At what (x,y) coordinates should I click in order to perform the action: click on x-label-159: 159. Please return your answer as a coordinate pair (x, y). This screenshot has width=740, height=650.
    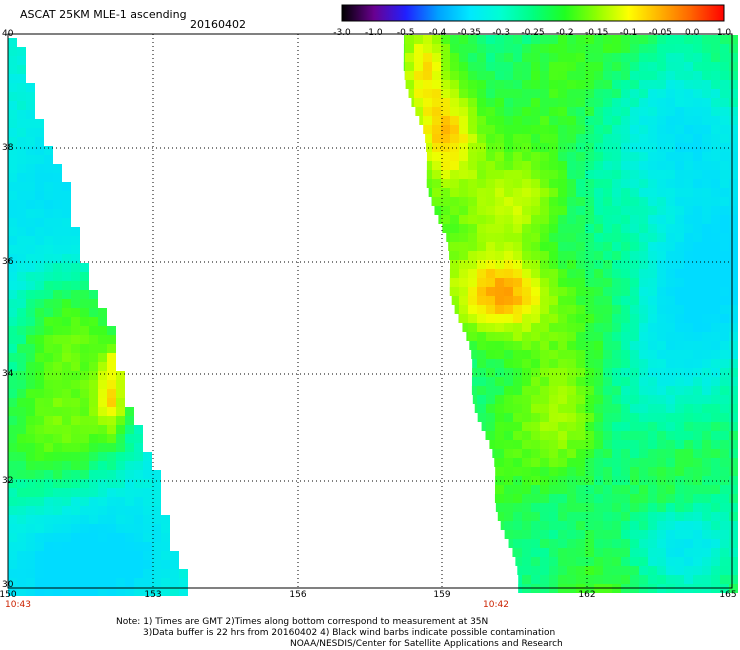
    Looking at the image, I should click on (442, 595).